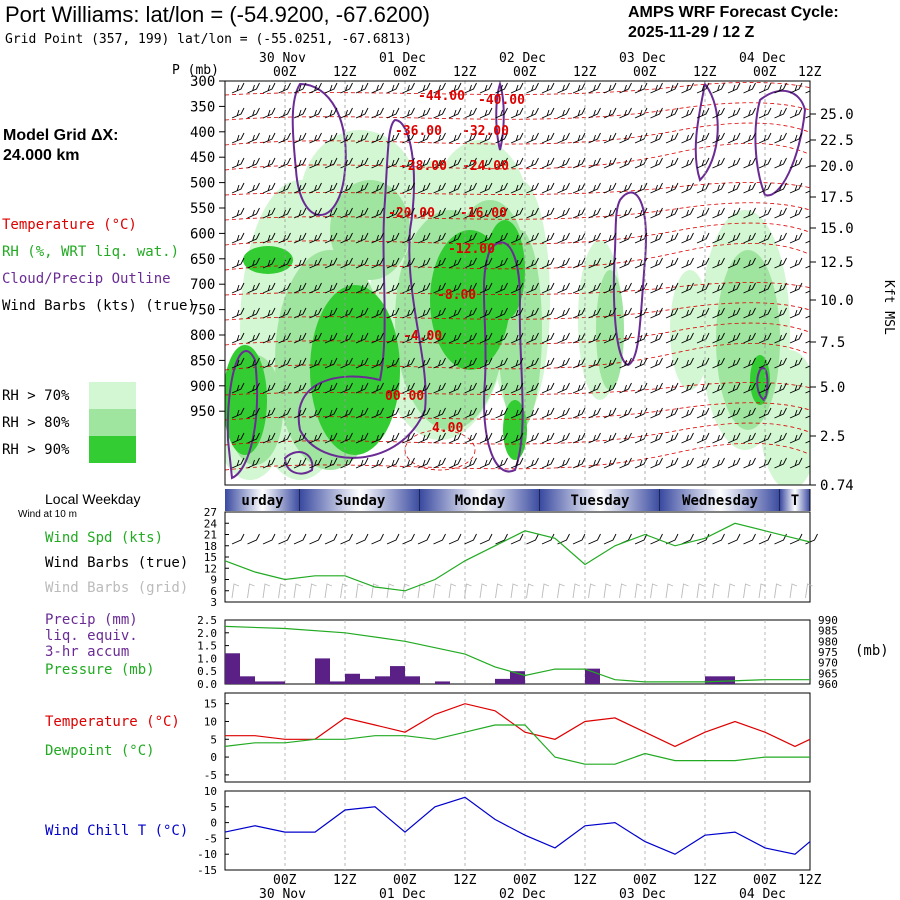 This screenshot has width=900, height=900. I want to click on temperature-contour, so click(517, 434).